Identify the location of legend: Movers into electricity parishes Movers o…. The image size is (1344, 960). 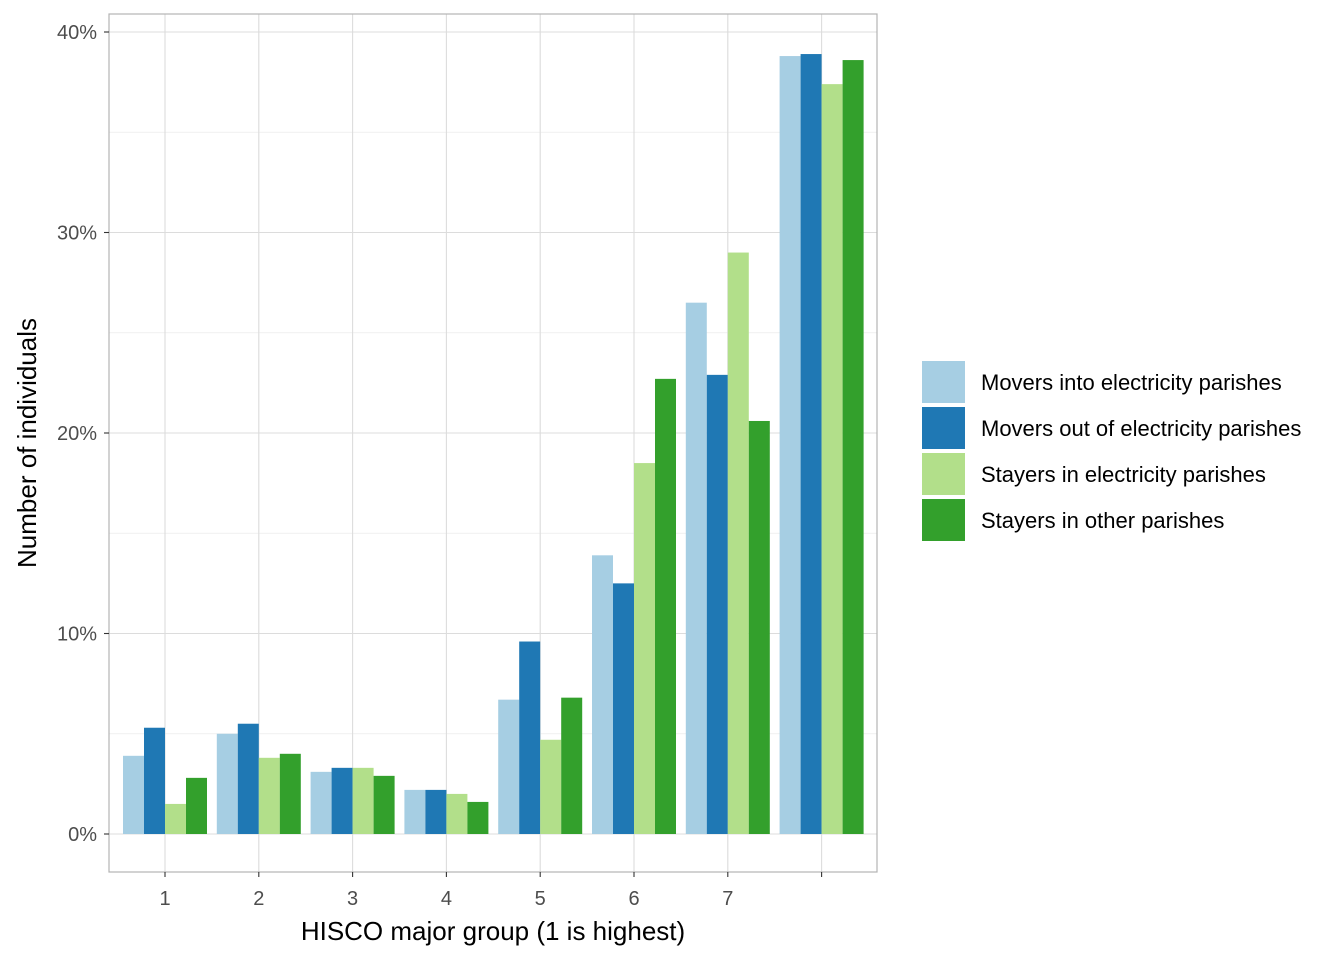
(1111, 451).